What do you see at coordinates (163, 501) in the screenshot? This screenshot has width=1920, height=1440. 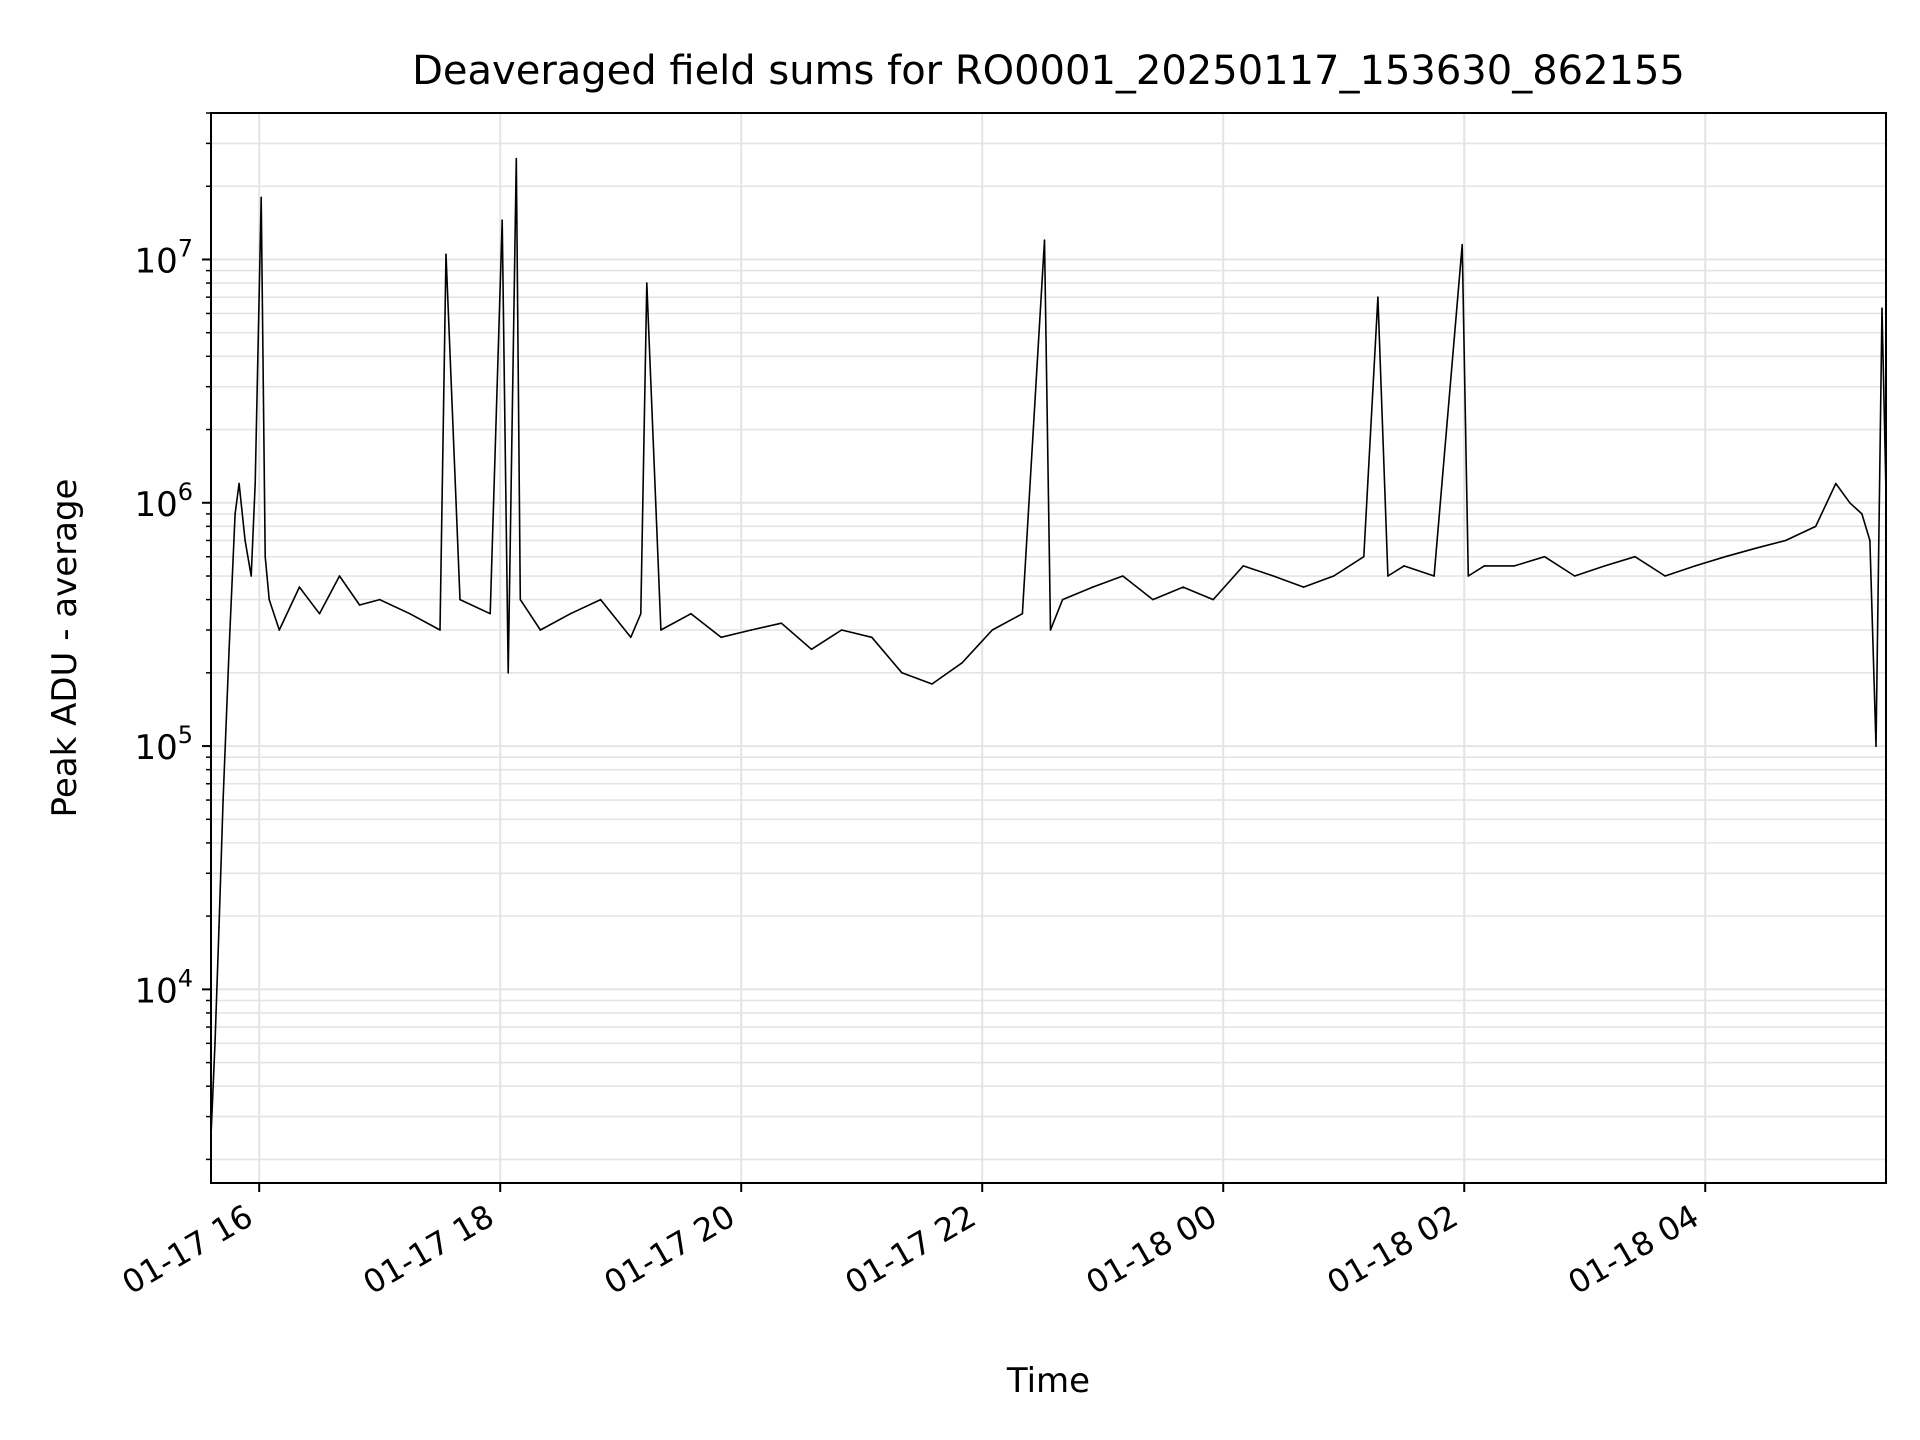 I see `y-tick-label: 10⁶` at bounding box center [163, 501].